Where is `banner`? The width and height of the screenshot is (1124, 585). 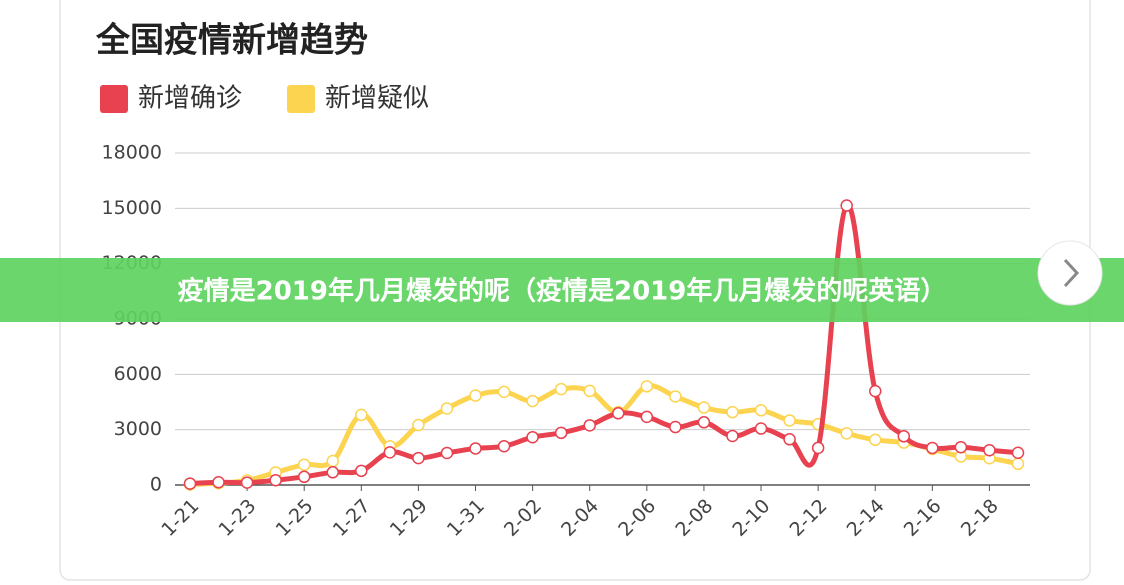 banner is located at coordinates (562, 290).